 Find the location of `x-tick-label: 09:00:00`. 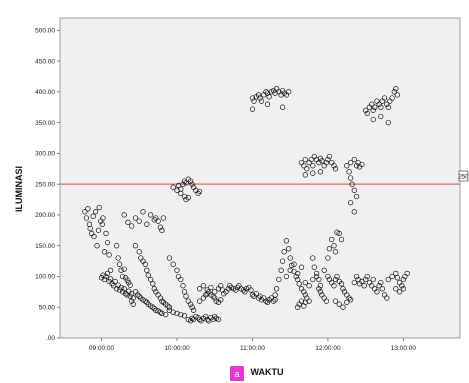

x-tick-label: 09:00:00 is located at coordinates (102, 348).